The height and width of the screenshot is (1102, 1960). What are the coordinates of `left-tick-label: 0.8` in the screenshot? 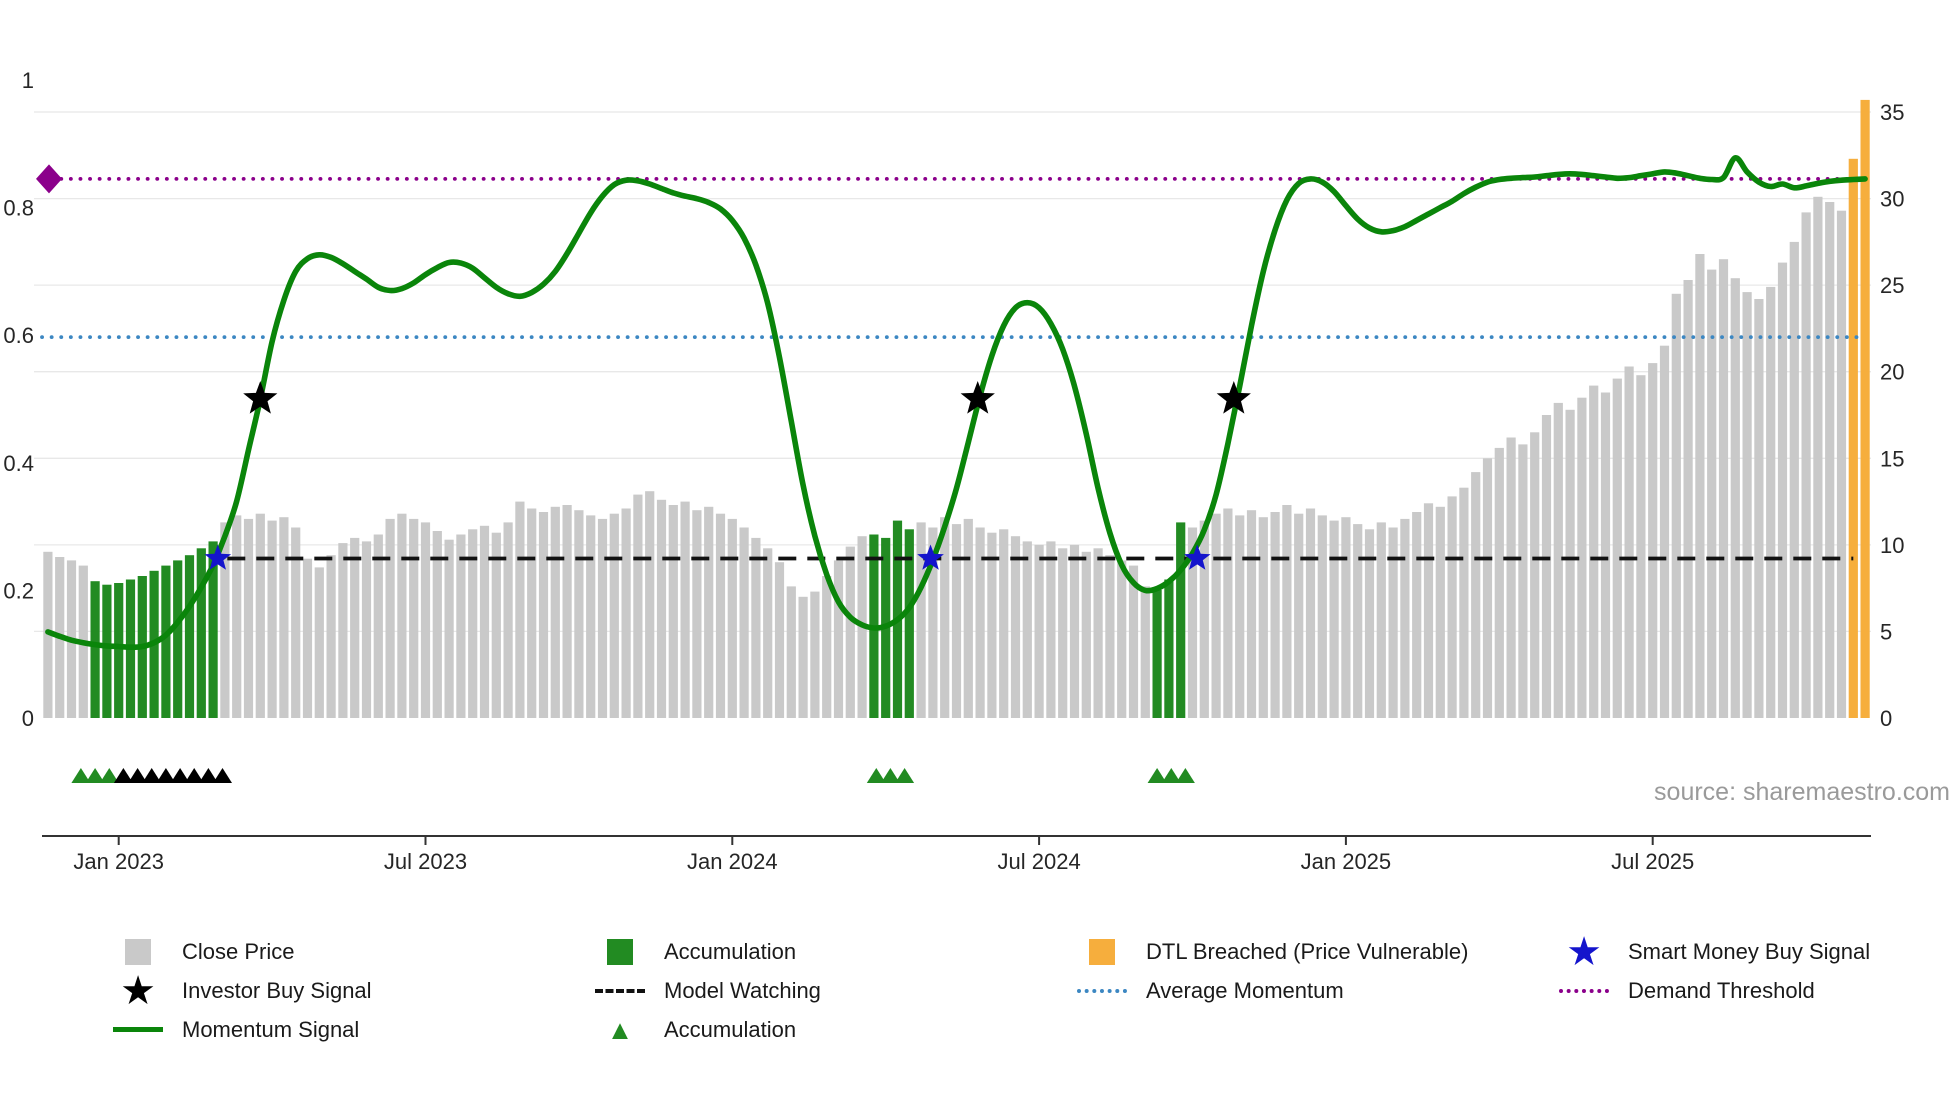 It's located at (18, 208).